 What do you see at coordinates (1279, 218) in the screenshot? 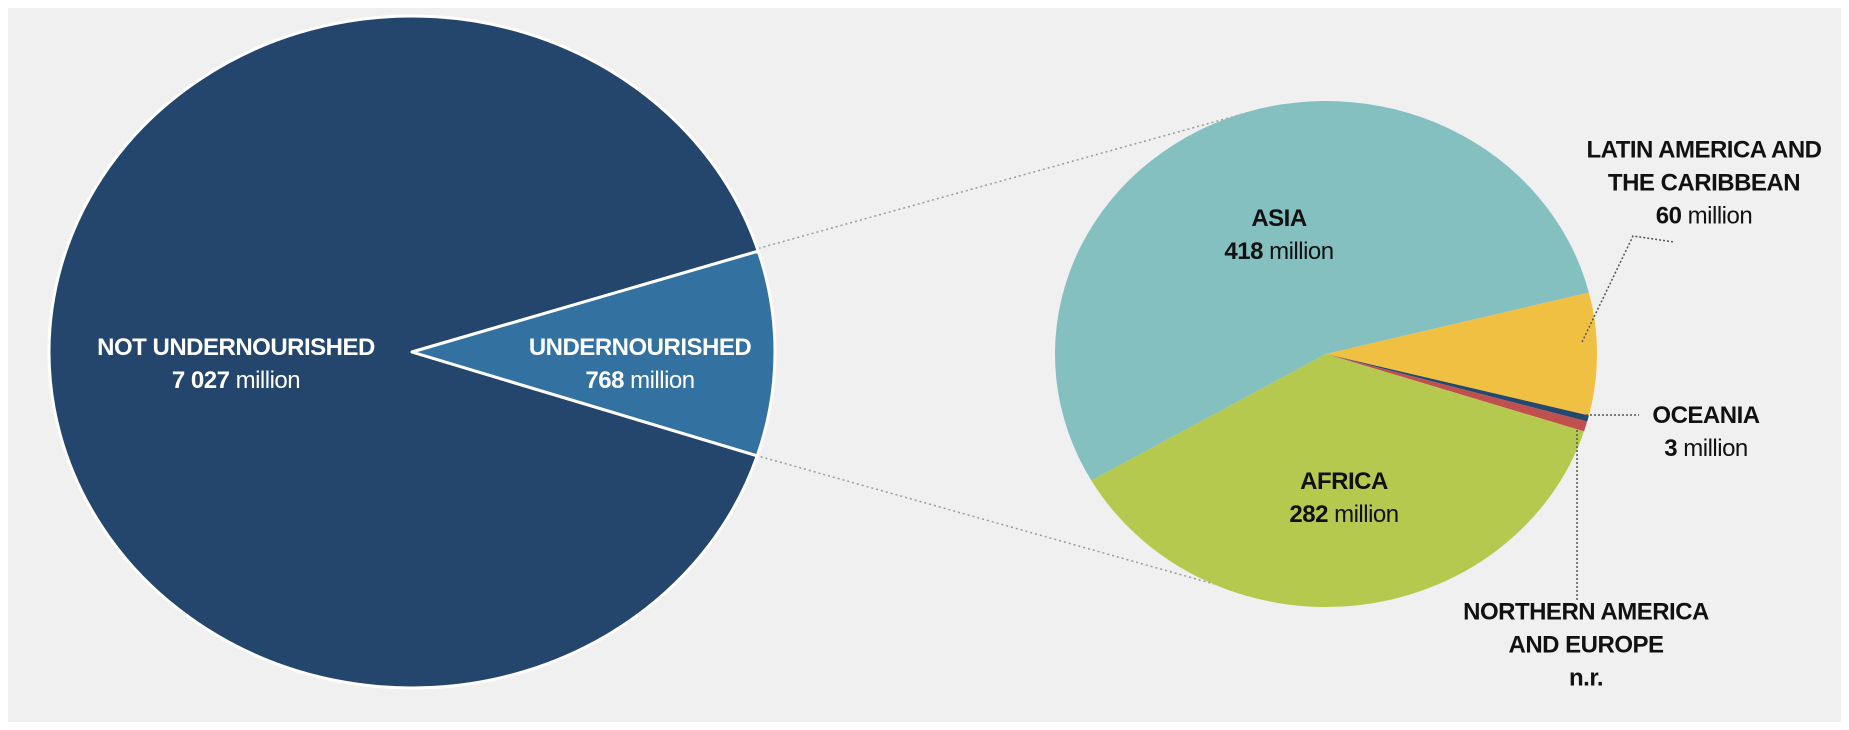
I see `category-label: ASIA` at bounding box center [1279, 218].